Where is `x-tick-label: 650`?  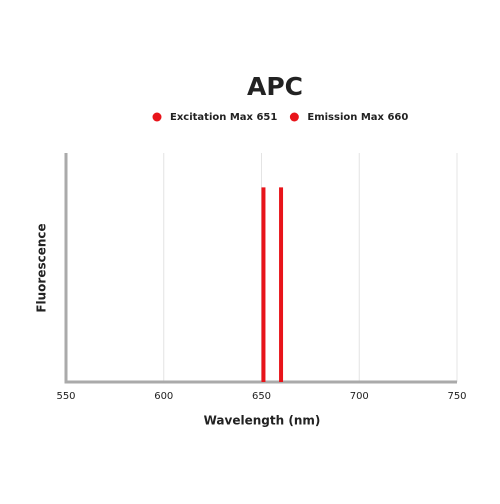 x-tick-label: 650 is located at coordinates (261, 396).